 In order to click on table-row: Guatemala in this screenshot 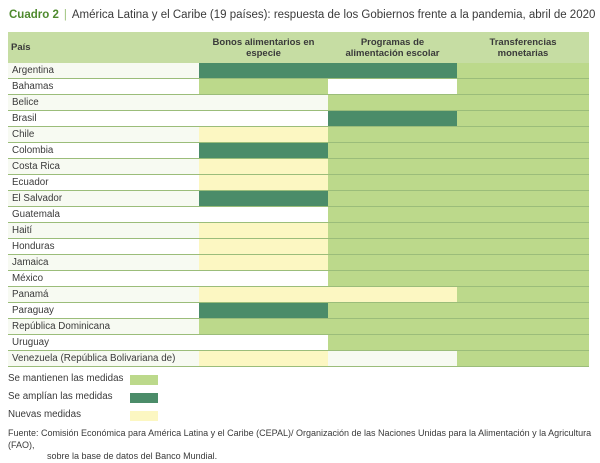, I will do `click(298, 214)`.